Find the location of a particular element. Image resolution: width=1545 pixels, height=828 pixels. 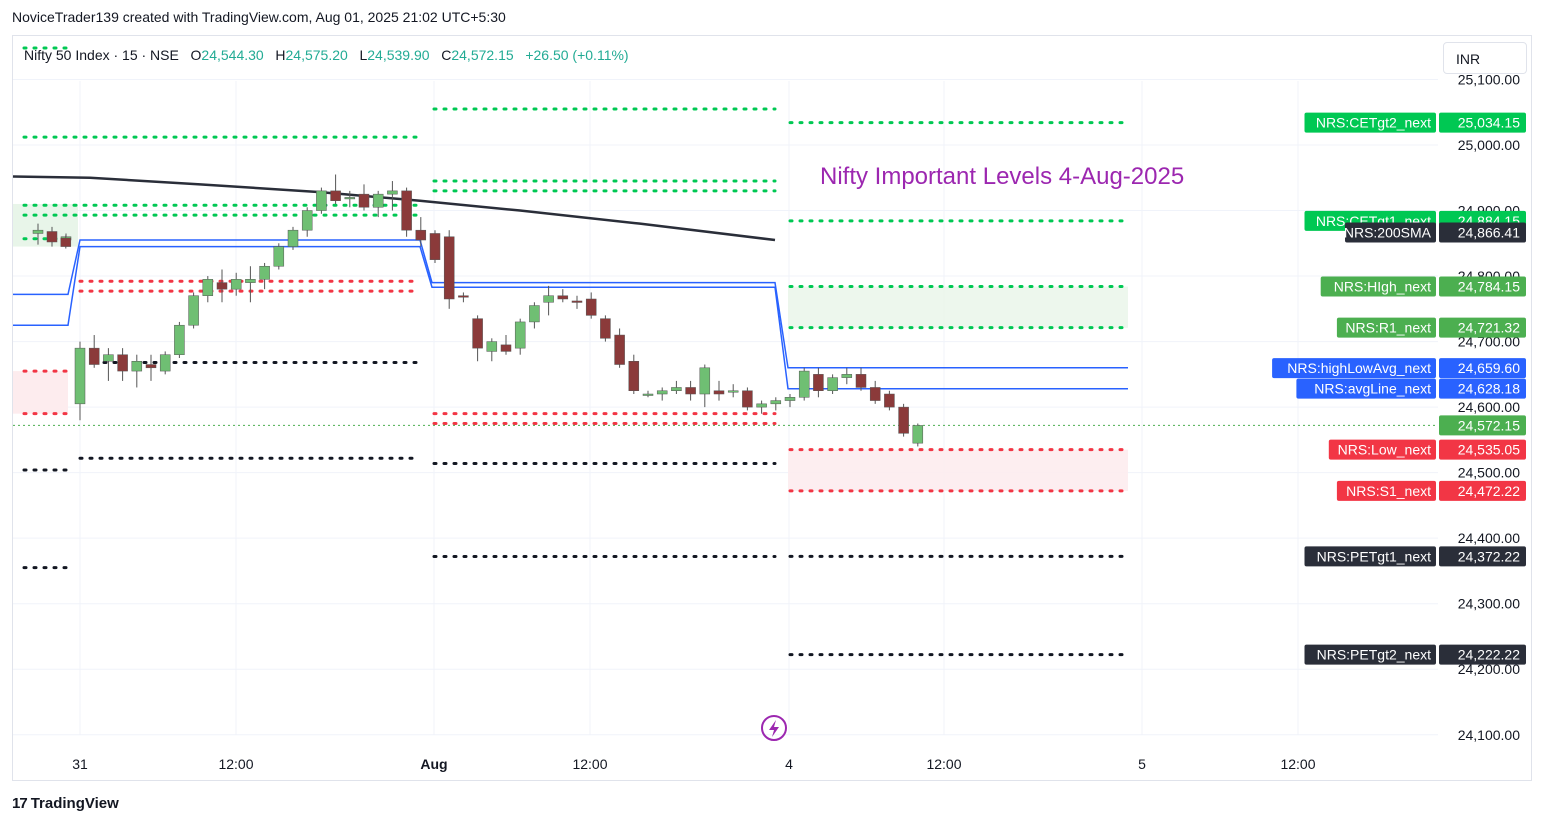

tradingview-icon: 17 is located at coordinates (20, 803).